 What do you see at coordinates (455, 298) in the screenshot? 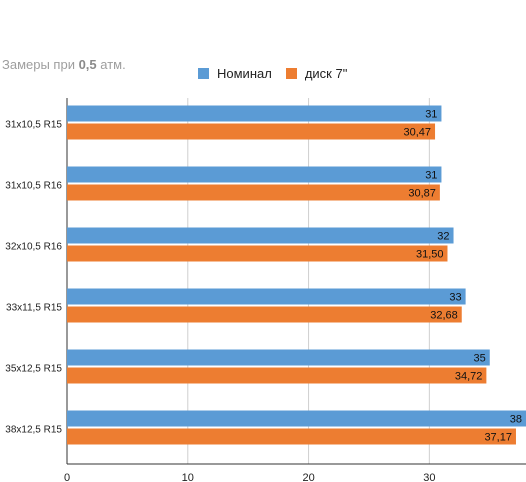
I see `data-label: 33` at bounding box center [455, 298].